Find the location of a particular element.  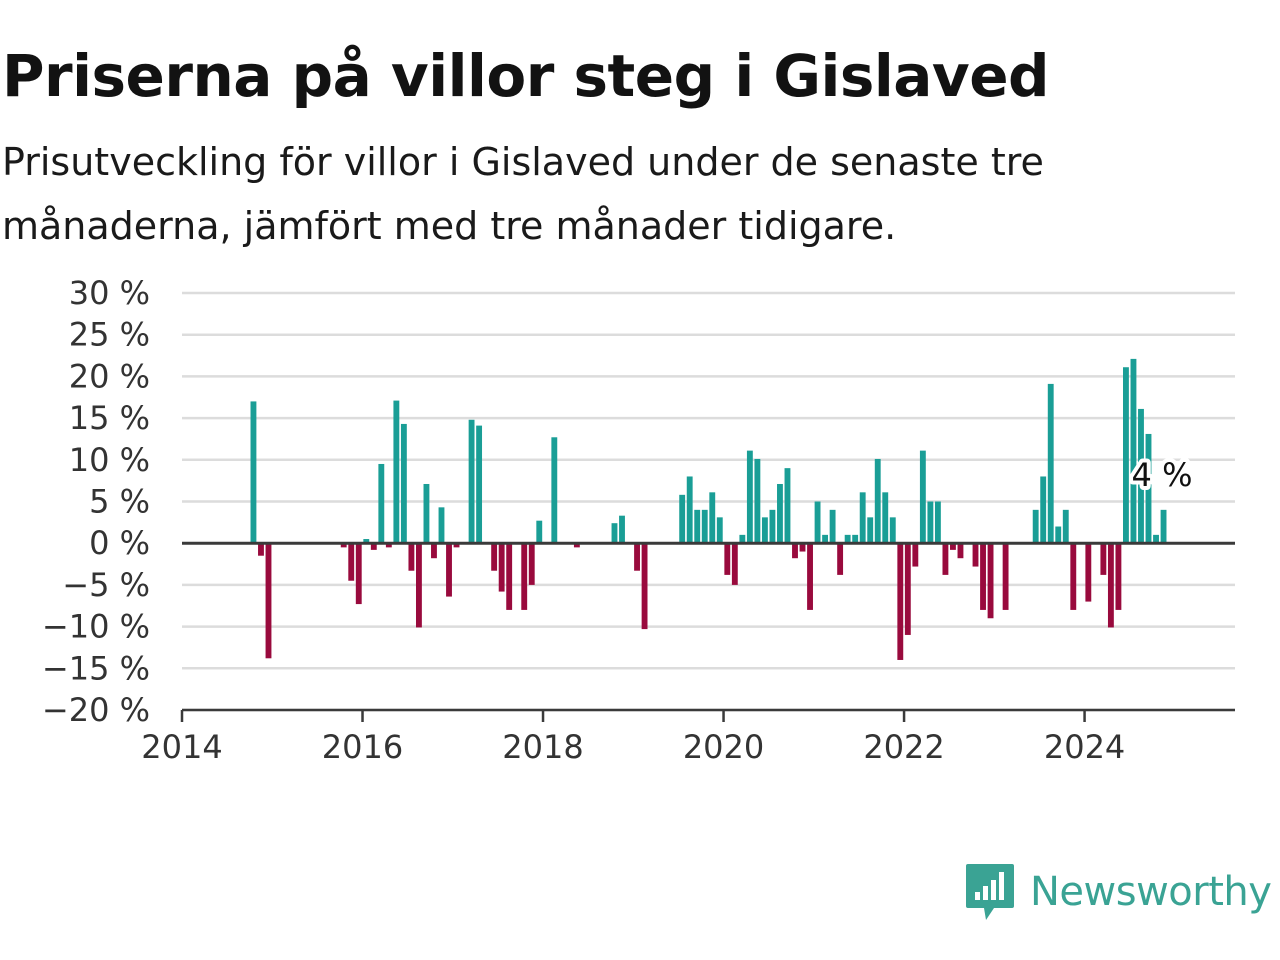

value-annotation: 4 % is located at coordinates (1162, 475).